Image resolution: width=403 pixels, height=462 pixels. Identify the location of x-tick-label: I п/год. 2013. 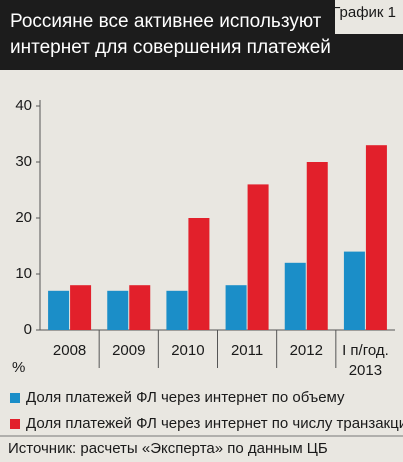
(365, 360).